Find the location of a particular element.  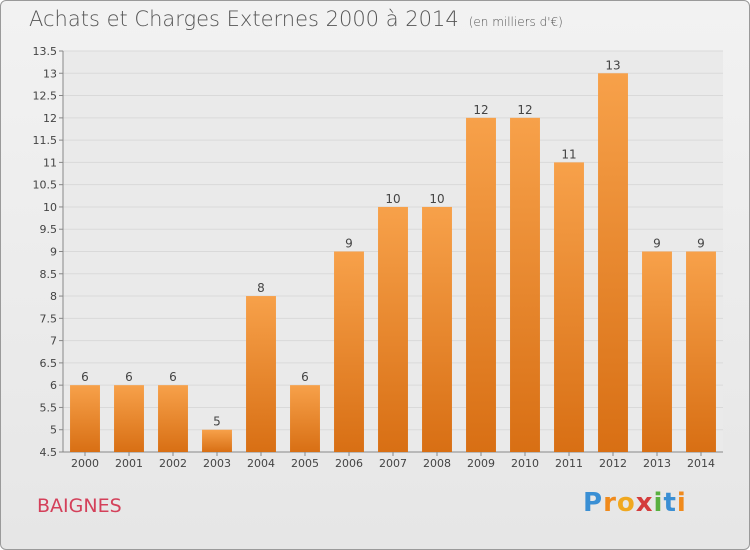

y-tick-label: 5.5 is located at coordinates (49, 407).